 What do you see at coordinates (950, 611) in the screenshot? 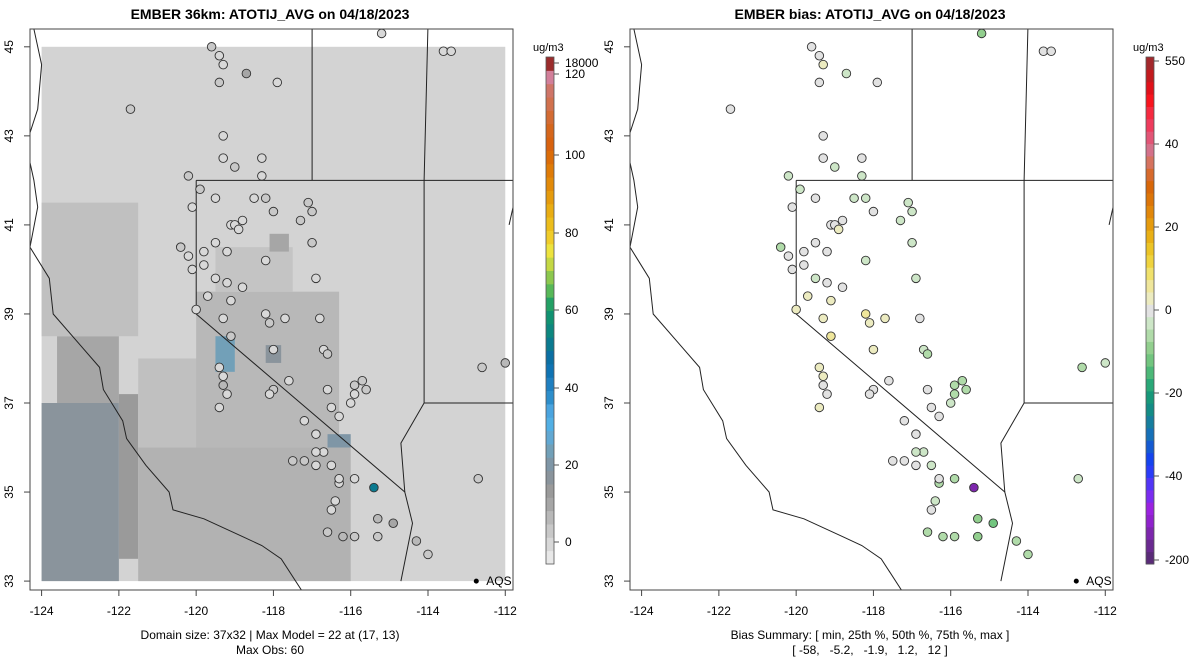
I see `x-tick-label: -116` at bounding box center [950, 611].